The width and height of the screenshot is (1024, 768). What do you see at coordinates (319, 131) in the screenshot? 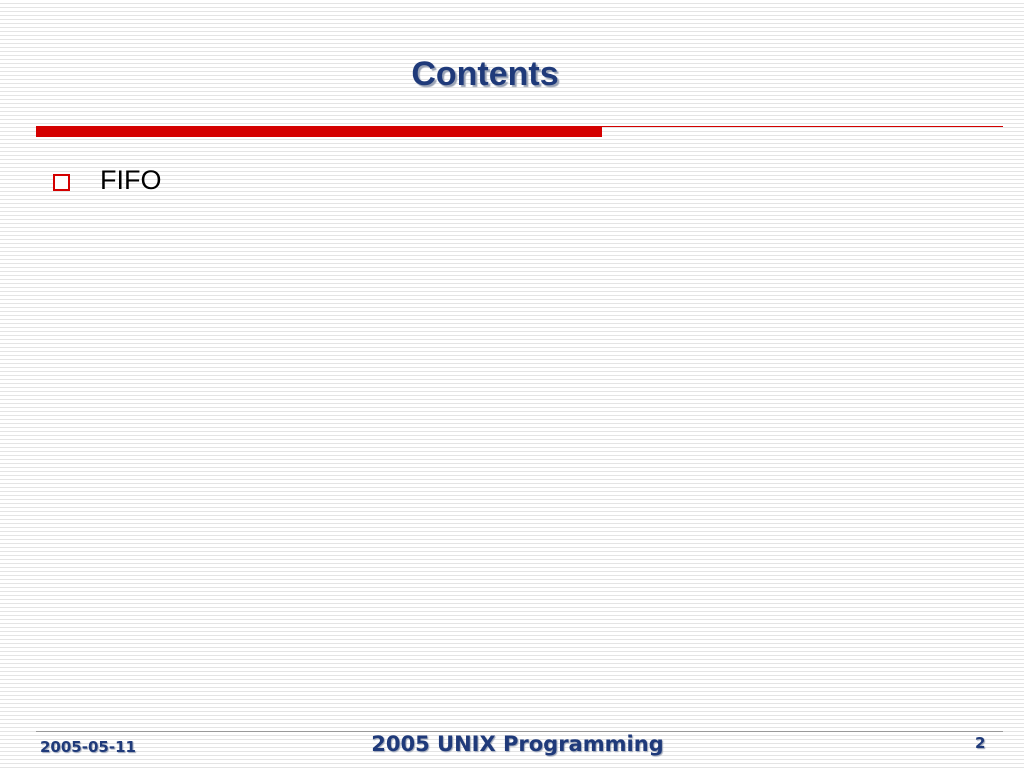
I see `title-rule` at bounding box center [319, 131].